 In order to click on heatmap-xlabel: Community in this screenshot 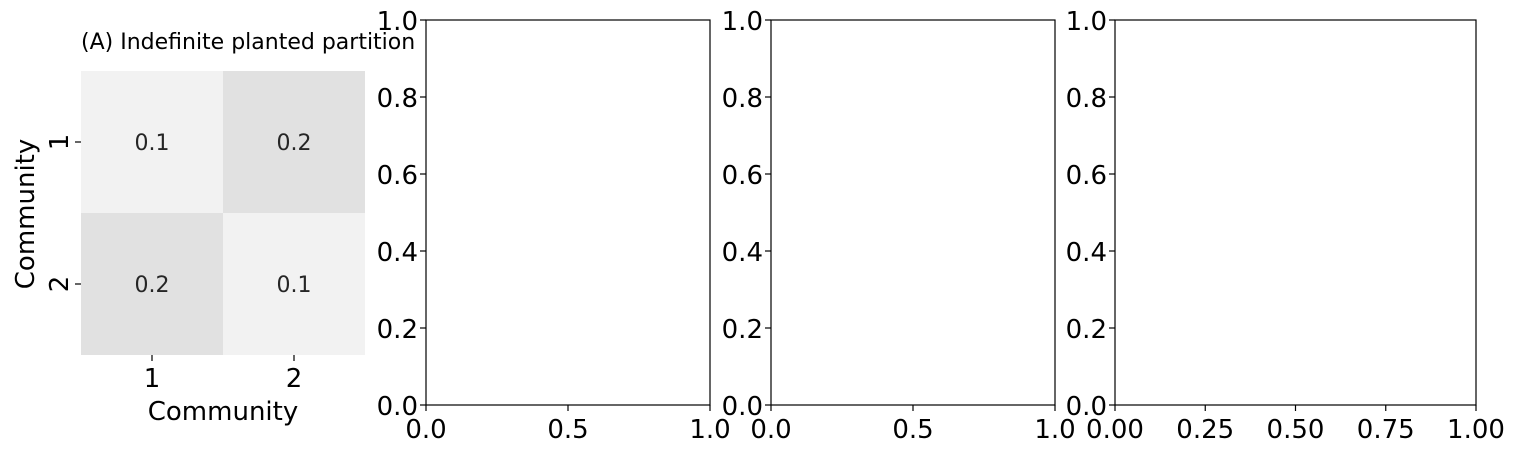, I will do `click(223, 412)`.